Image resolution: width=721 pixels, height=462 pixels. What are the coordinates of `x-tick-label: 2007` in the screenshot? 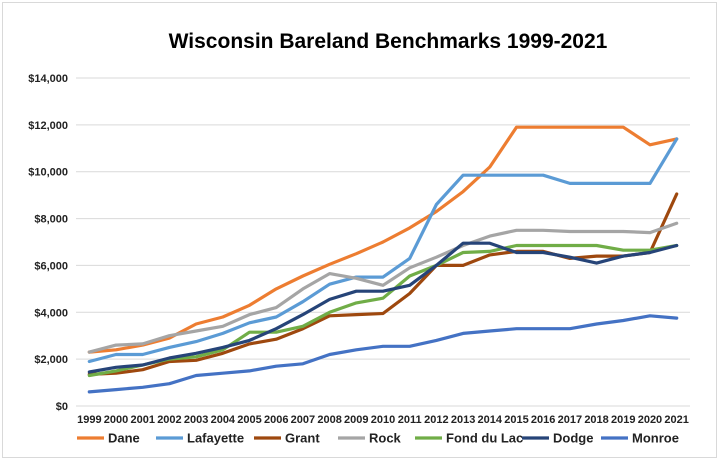 It's located at (303, 420).